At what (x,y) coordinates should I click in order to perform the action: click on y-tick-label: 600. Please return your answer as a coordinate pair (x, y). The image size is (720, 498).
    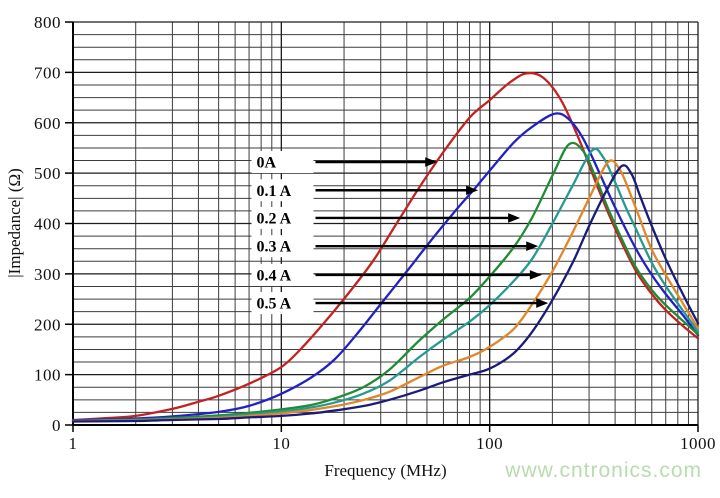
    Looking at the image, I should click on (47, 123).